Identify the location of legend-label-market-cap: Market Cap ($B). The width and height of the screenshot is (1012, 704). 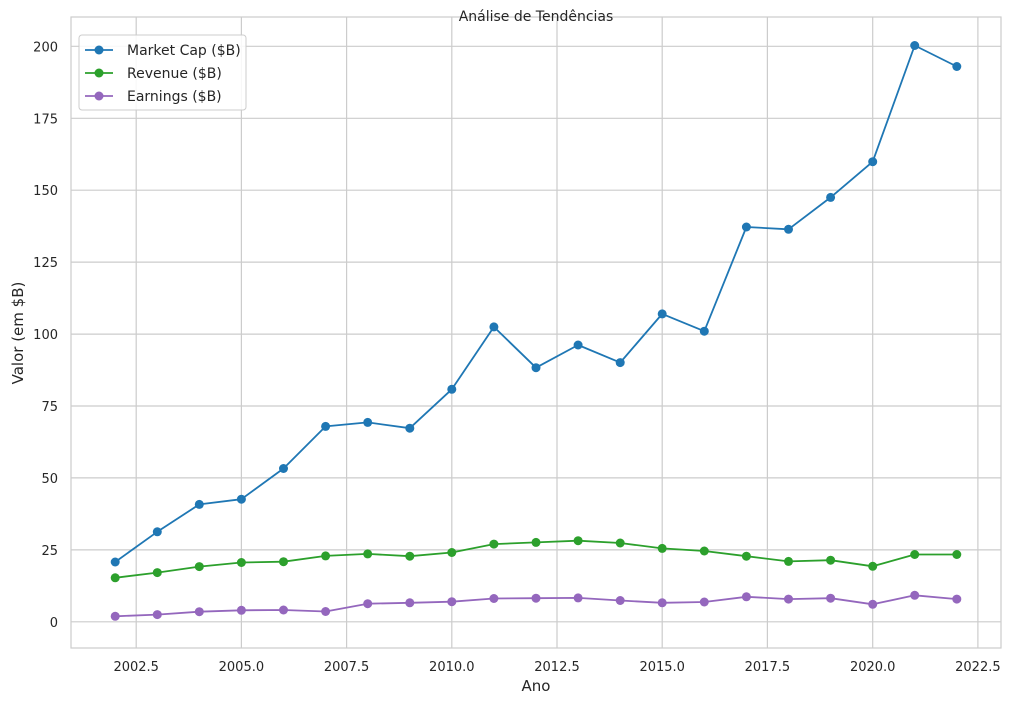
(184, 51).